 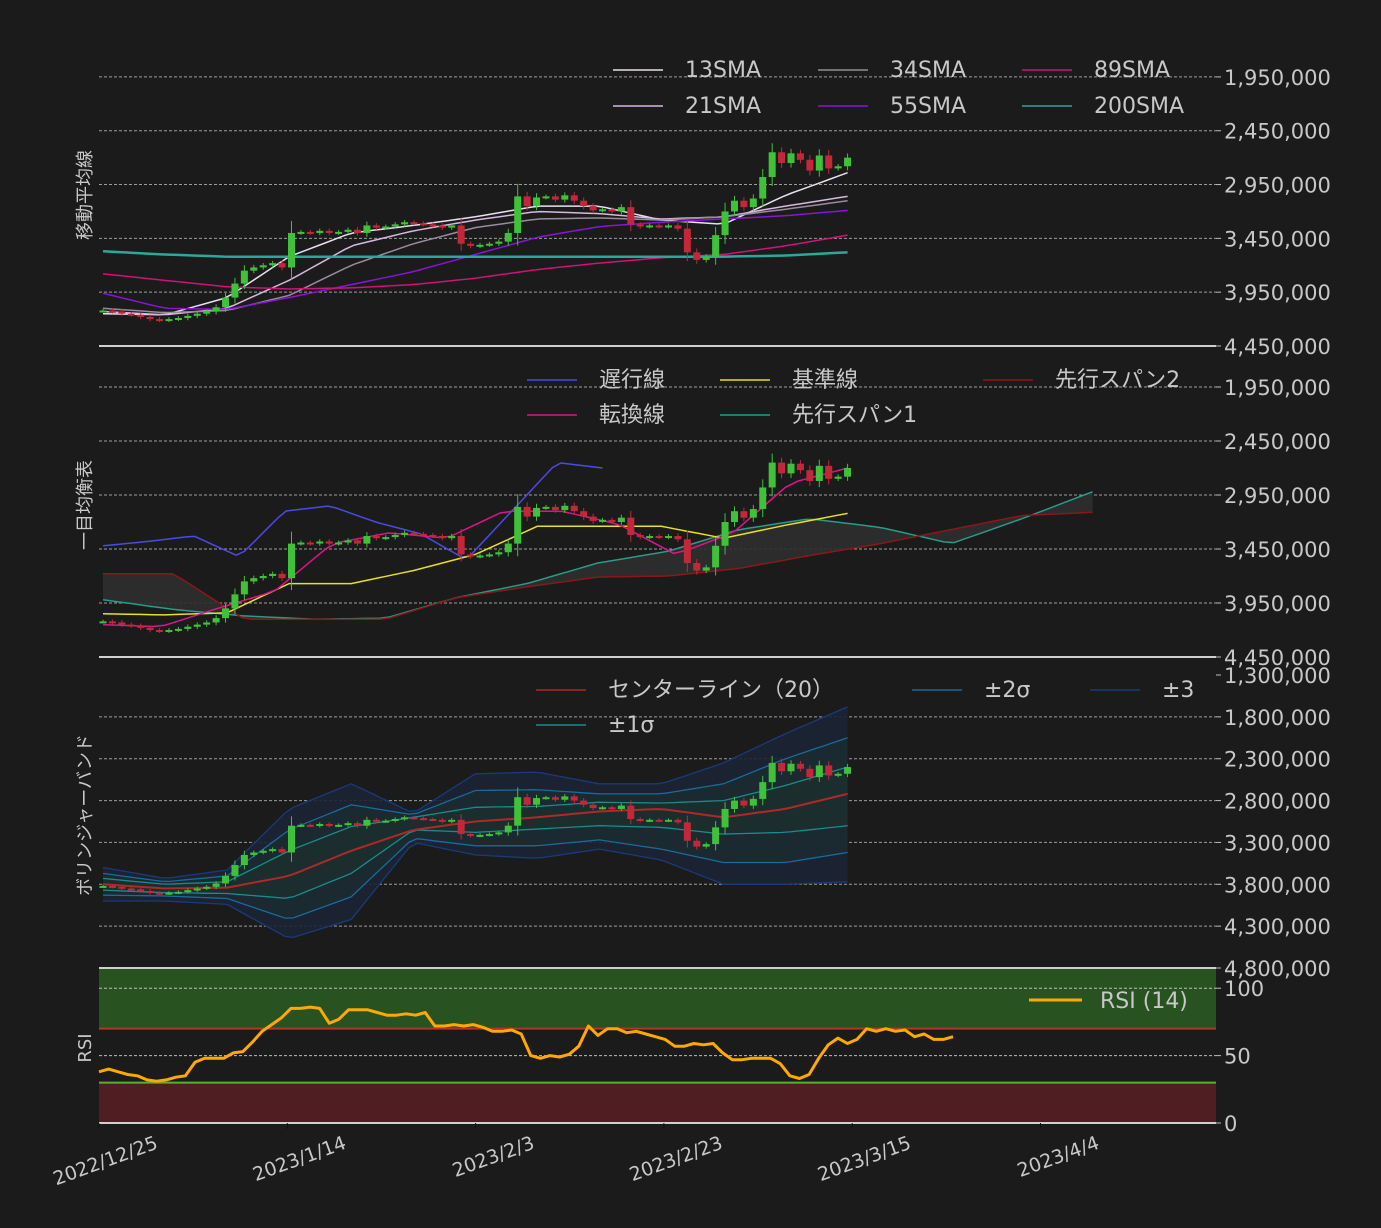 What do you see at coordinates (1117, 380) in the screenshot?
I see `legend-label: 先行スパン2` at bounding box center [1117, 380].